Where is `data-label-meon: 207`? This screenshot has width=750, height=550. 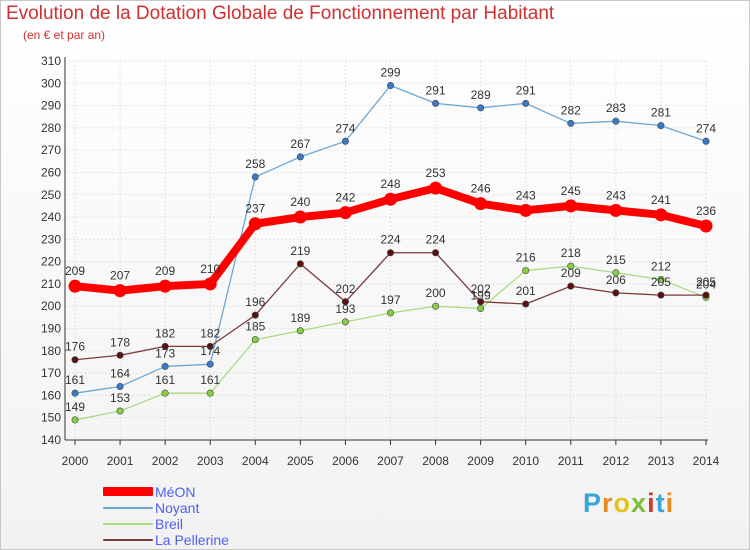 data-label-meon: 207 is located at coordinates (120, 276).